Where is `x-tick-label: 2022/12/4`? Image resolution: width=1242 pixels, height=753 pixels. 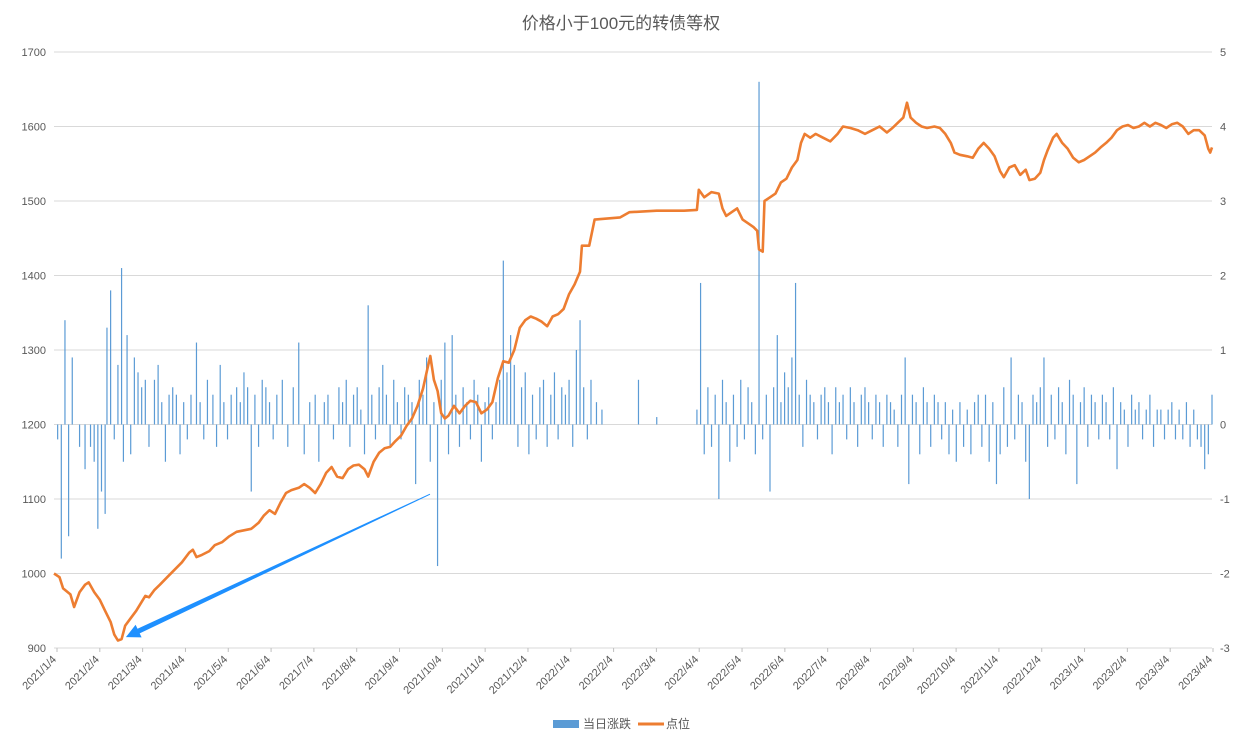
x-tick-label: 2022/12/4 is located at coordinates (1022, 675).